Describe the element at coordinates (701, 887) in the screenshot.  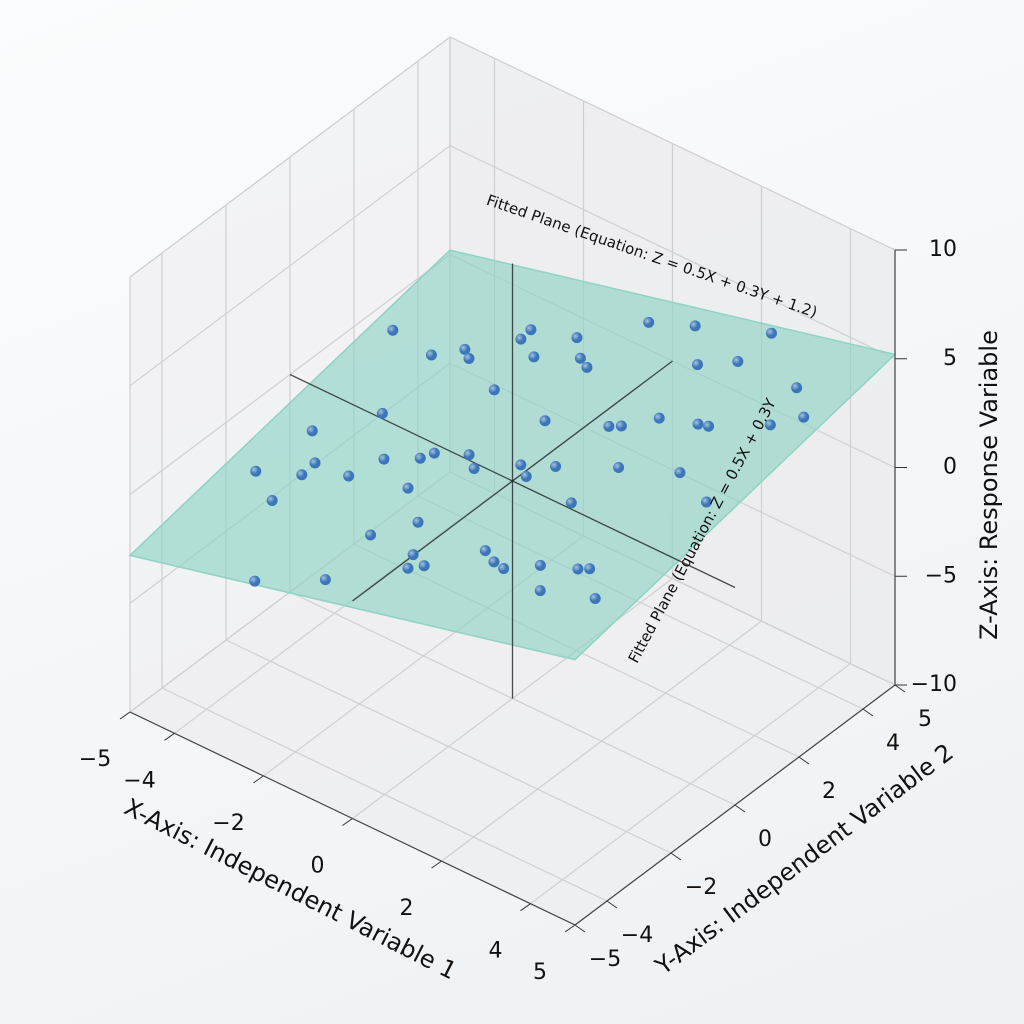
I see `y-tick-label: −2` at that location.